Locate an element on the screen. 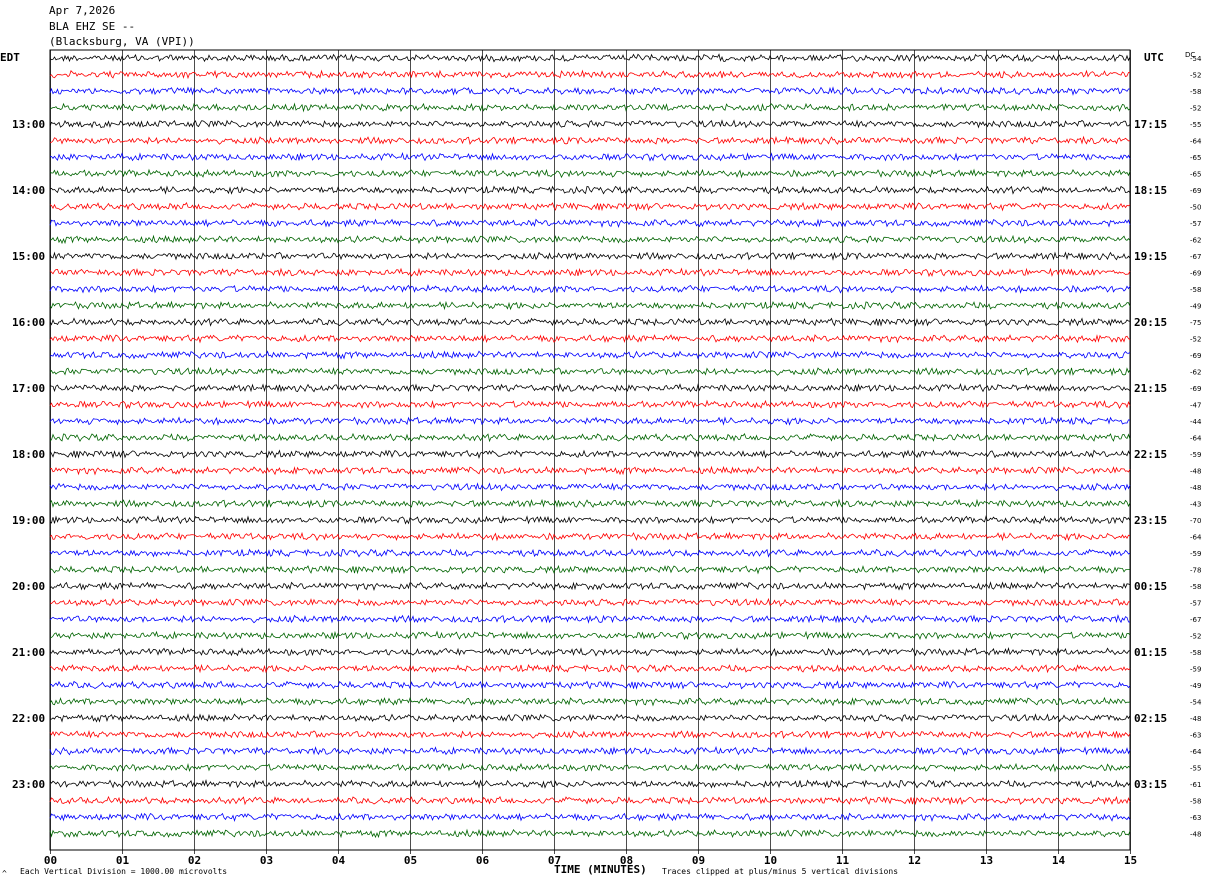  left-hour-label: 17:00 is located at coordinates (28, 388).